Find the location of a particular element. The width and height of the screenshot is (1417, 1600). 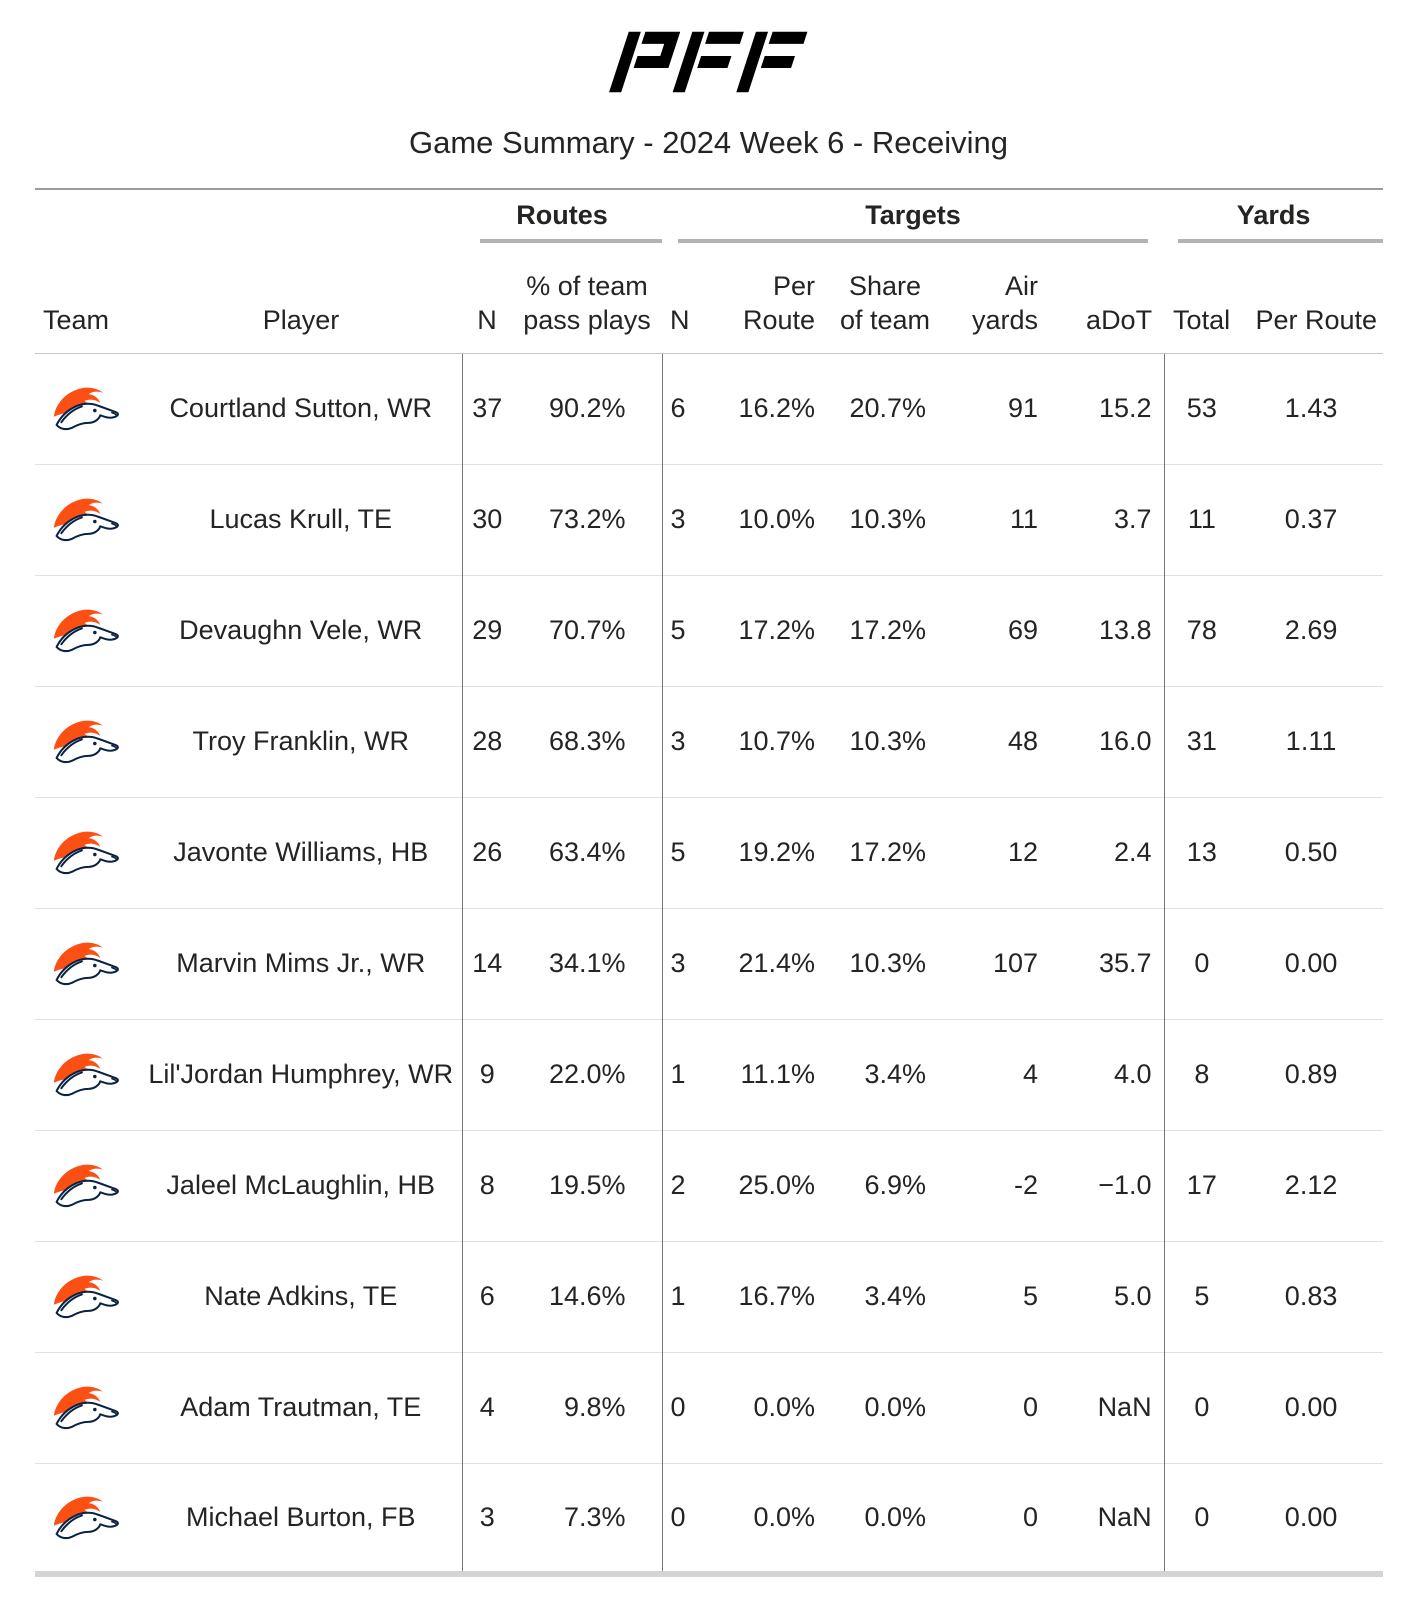

cell-yards-per-route: 0.83 is located at coordinates (1311, 1296).